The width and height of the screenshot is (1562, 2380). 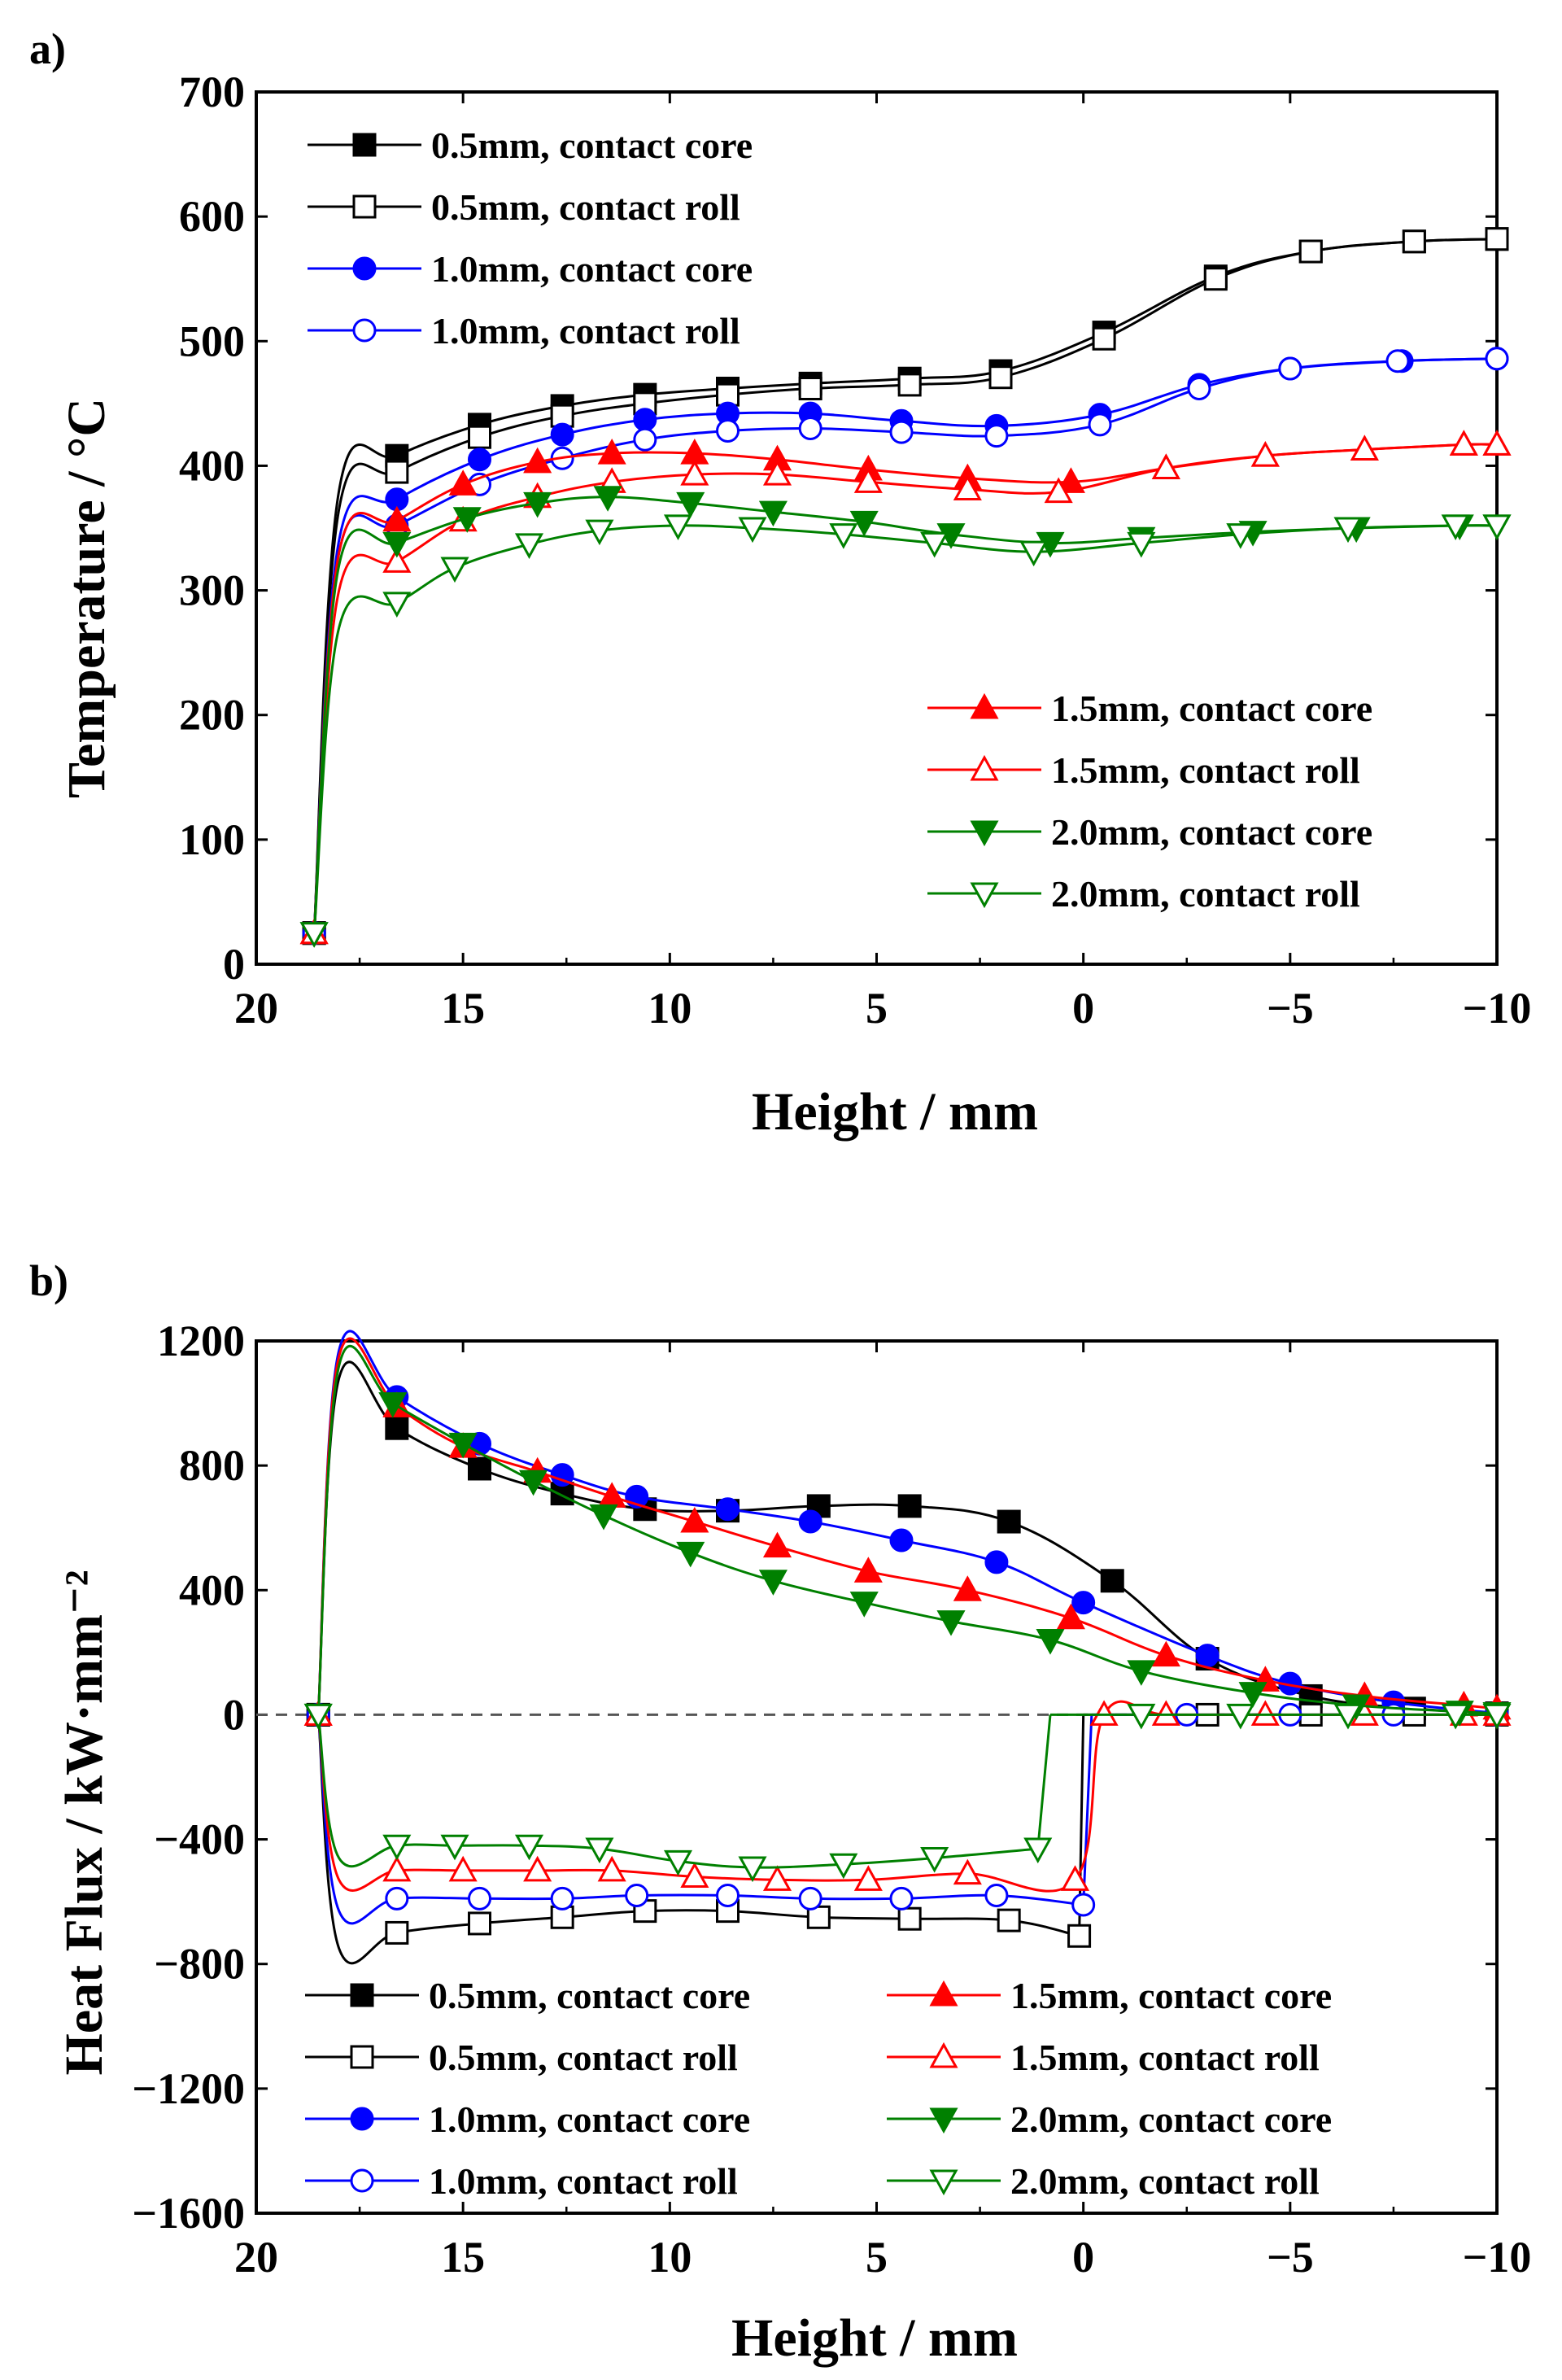 What do you see at coordinates (1009, 1522) in the screenshot?
I see `data-point-s05core` at bounding box center [1009, 1522].